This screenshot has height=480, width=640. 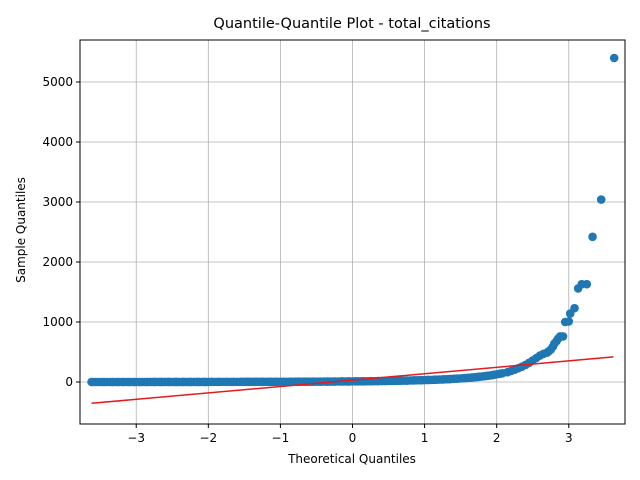 I want to click on y-tick-label: 3000, so click(x=57, y=202).